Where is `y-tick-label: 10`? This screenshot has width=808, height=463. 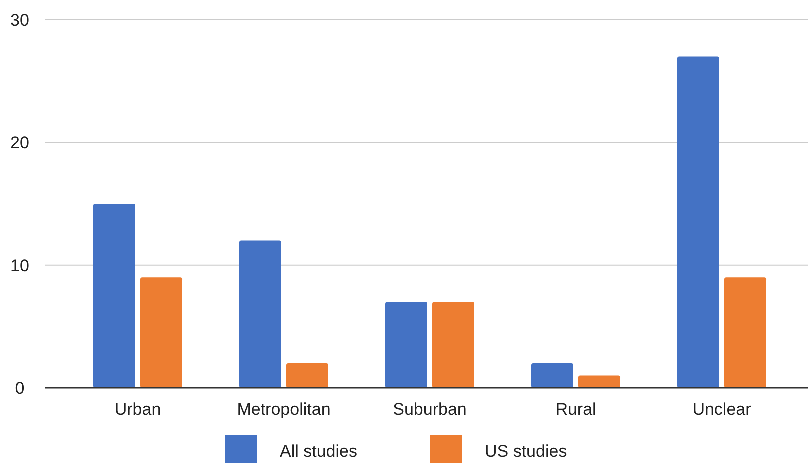
y-tick-label: 10 is located at coordinates (20, 266).